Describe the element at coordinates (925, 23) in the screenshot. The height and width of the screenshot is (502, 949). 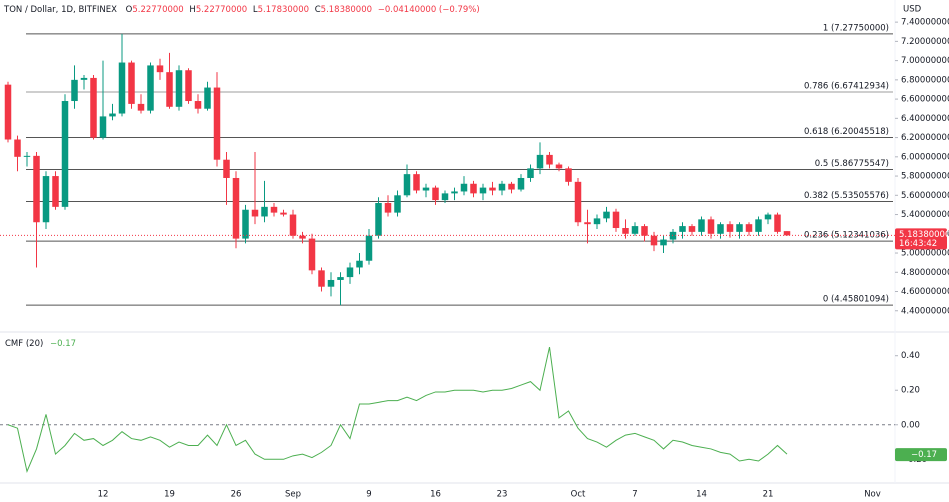
I see `y-tick-label: 7.40000000` at that location.